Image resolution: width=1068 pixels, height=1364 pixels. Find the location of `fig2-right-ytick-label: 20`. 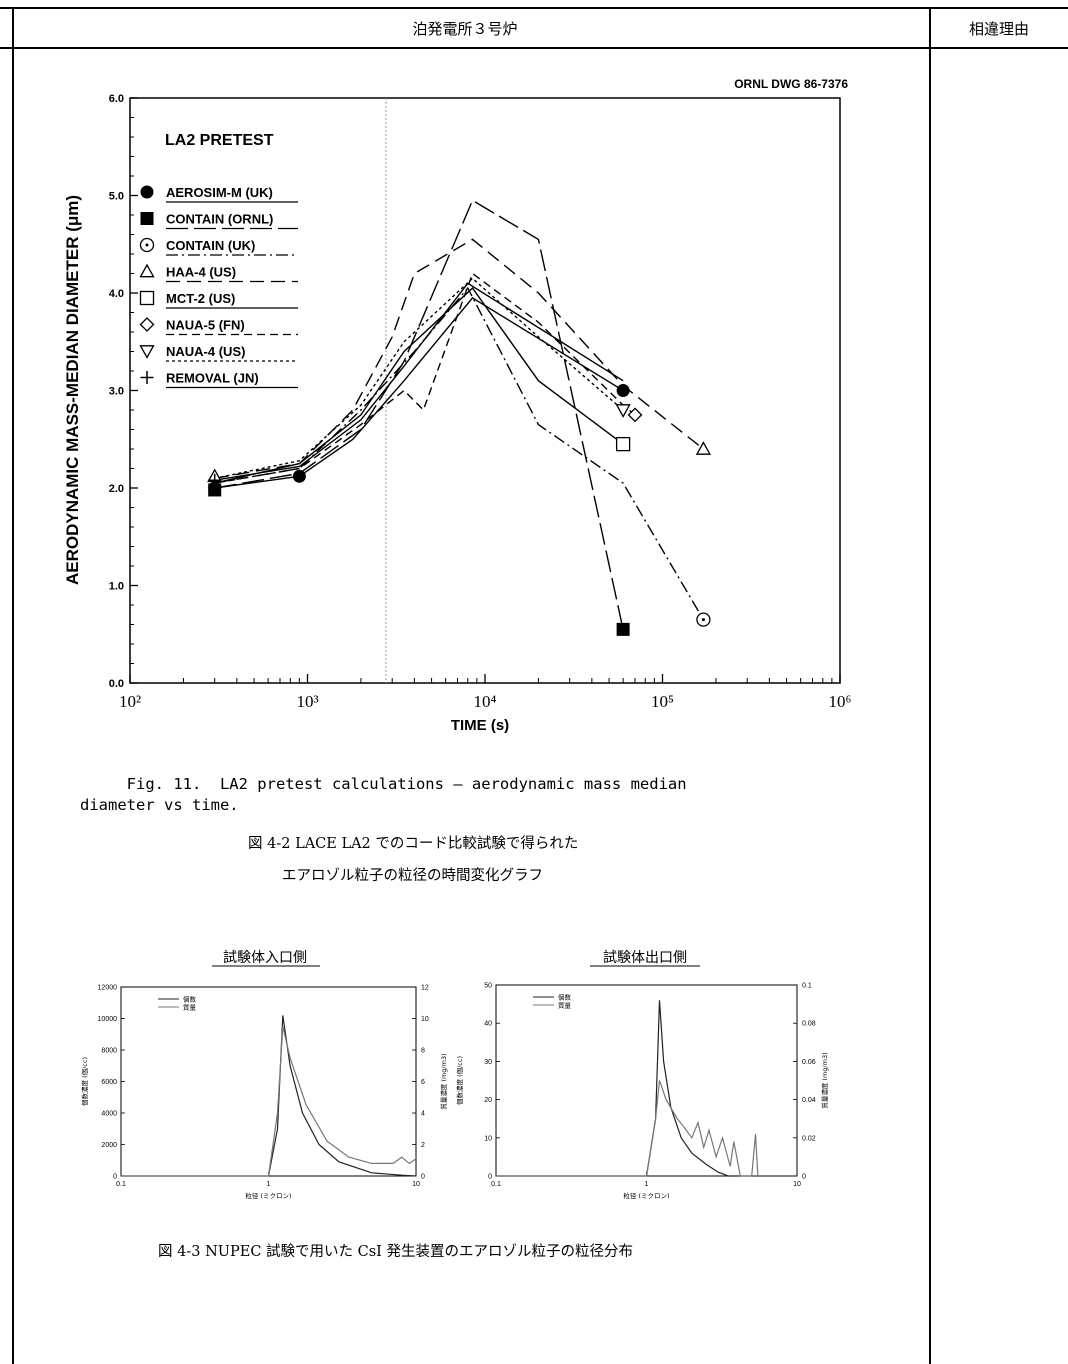

fig2-right-ytick-label: 20 is located at coordinates (488, 1100).